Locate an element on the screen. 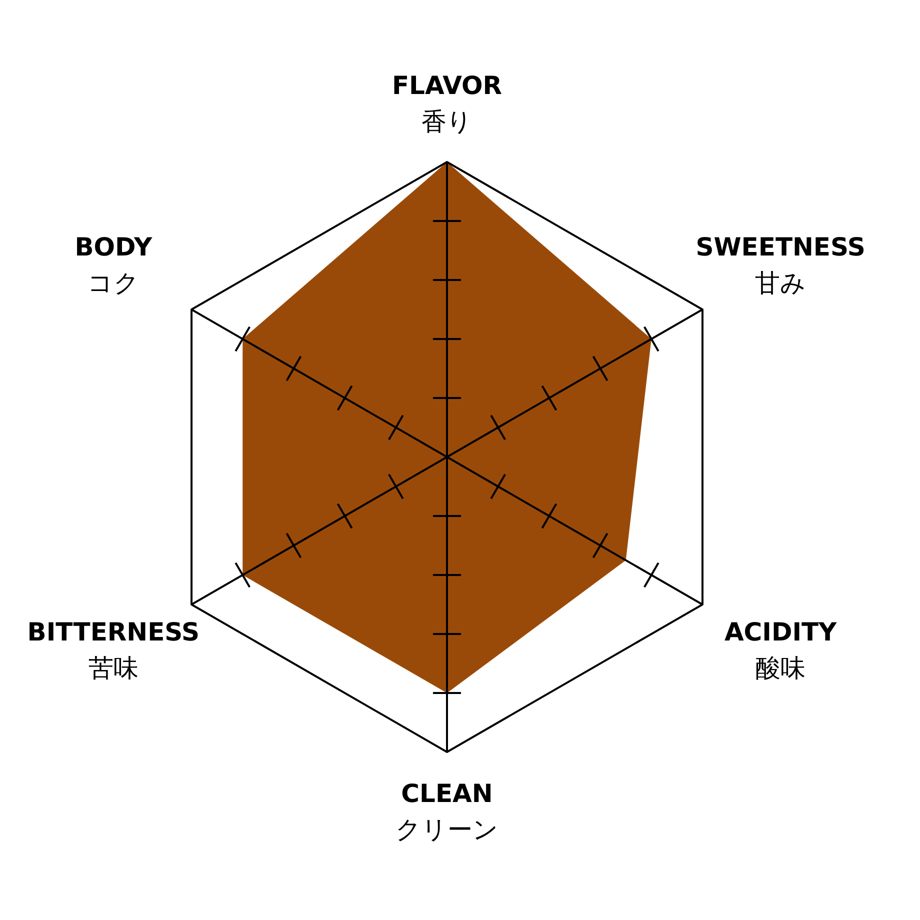 The height and width of the screenshot is (920, 920). spoke-label: BODY コク is located at coordinates (113, 264).